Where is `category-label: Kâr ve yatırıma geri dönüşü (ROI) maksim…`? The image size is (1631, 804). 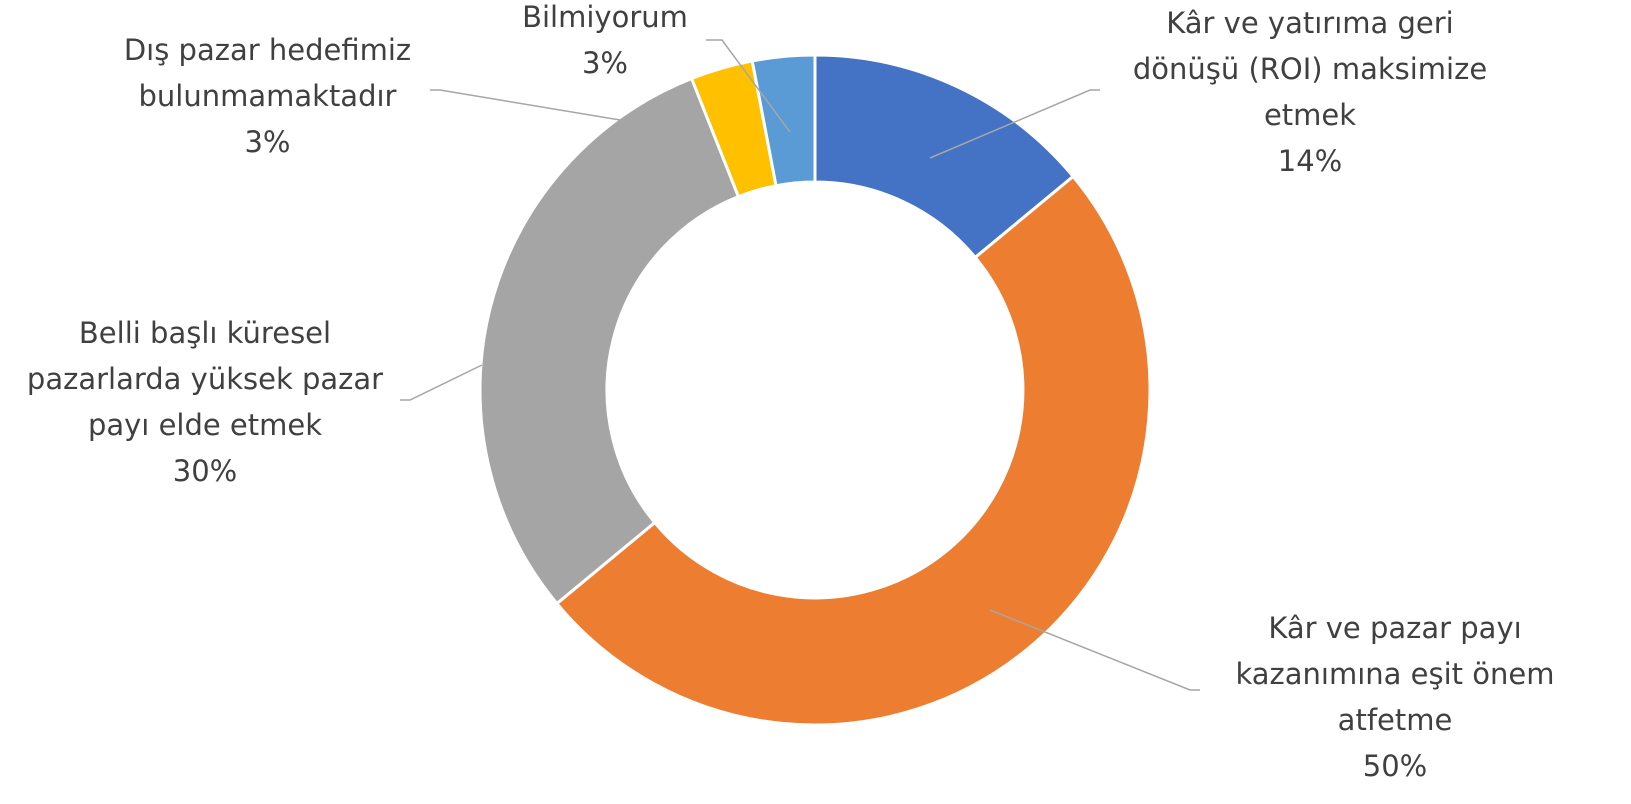
category-label: Kâr ve yatırıma geri dönüşü (ROI) maksim… is located at coordinates (1310, 69).